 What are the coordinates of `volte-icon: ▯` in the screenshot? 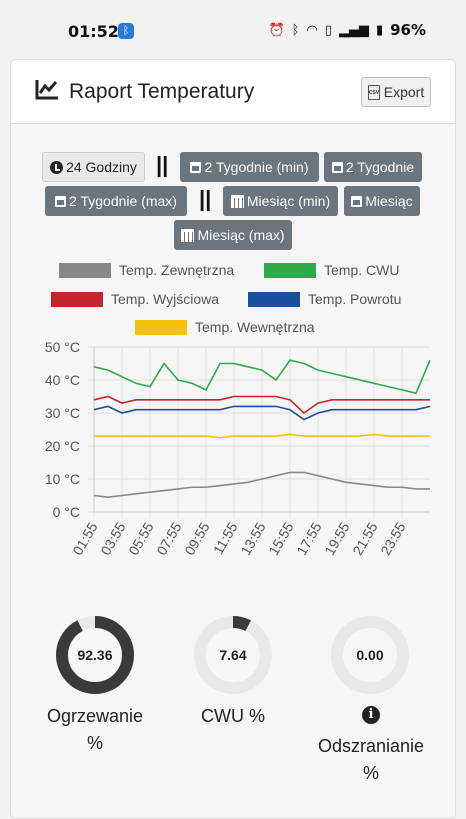 It's located at (328, 30).